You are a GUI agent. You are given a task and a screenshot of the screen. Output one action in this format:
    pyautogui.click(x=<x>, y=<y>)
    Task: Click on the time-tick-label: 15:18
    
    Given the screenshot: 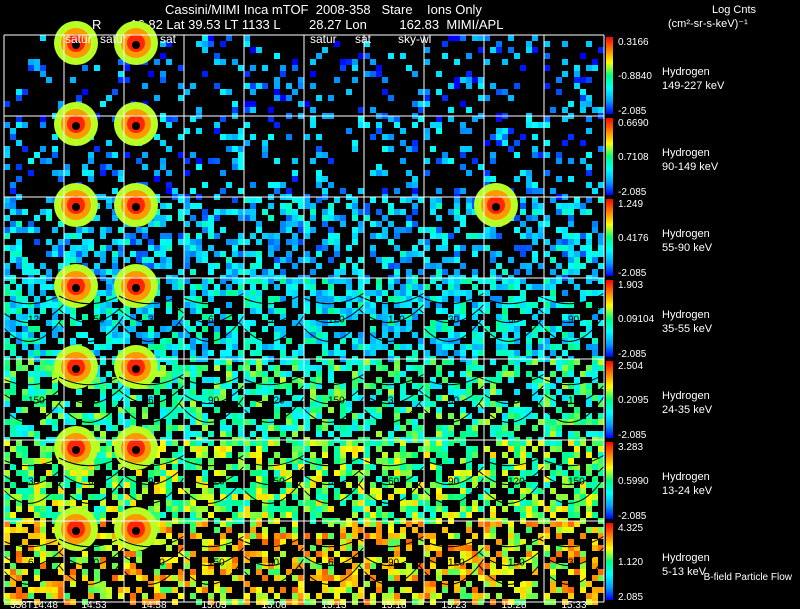 What is the action you would take?
    pyautogui.click(x=393, y=604)
    